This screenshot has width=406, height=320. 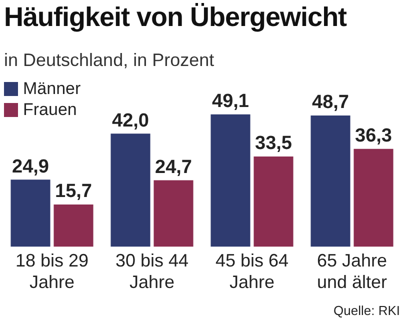 I want to click on data-label: 48,7, so click(x=330, y=103).